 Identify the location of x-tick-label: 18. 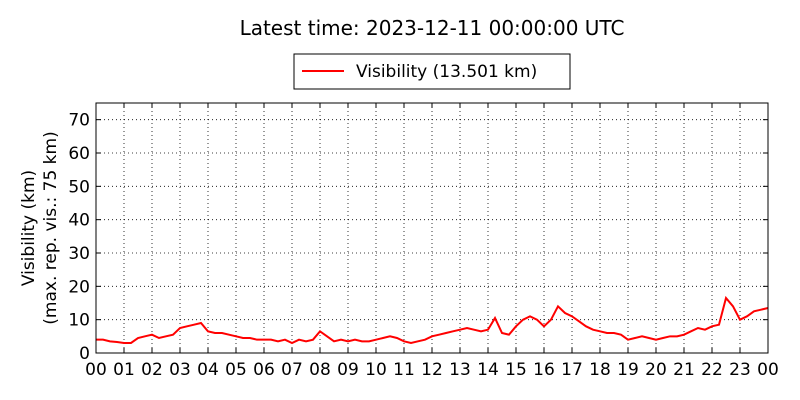
(600, 370).